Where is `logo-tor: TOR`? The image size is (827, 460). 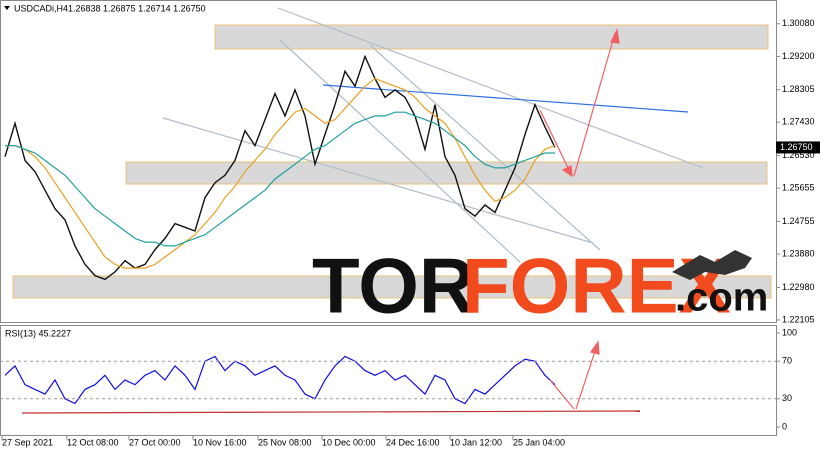
logo-tor: TOR is located at coordinates (393, 286).